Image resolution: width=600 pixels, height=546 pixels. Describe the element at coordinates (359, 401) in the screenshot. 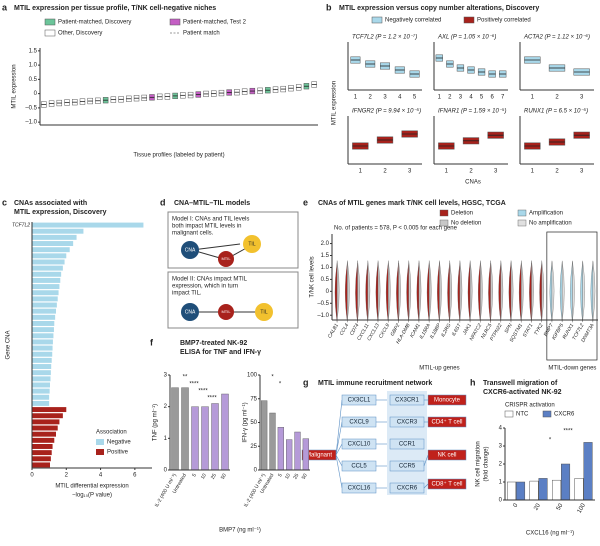

I see `node-label: CX3CL1` at that location.